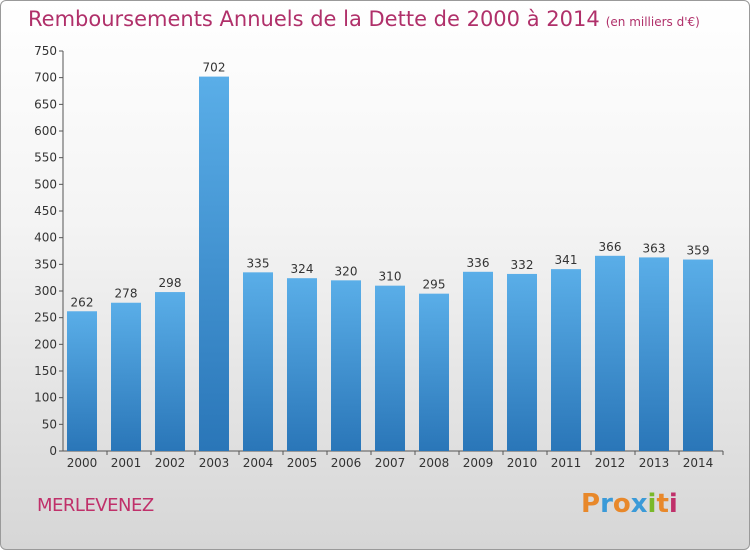 The width and height of the screenshot is (750, 550). I want to click on bar-value-label: 366, so click(610, 247).